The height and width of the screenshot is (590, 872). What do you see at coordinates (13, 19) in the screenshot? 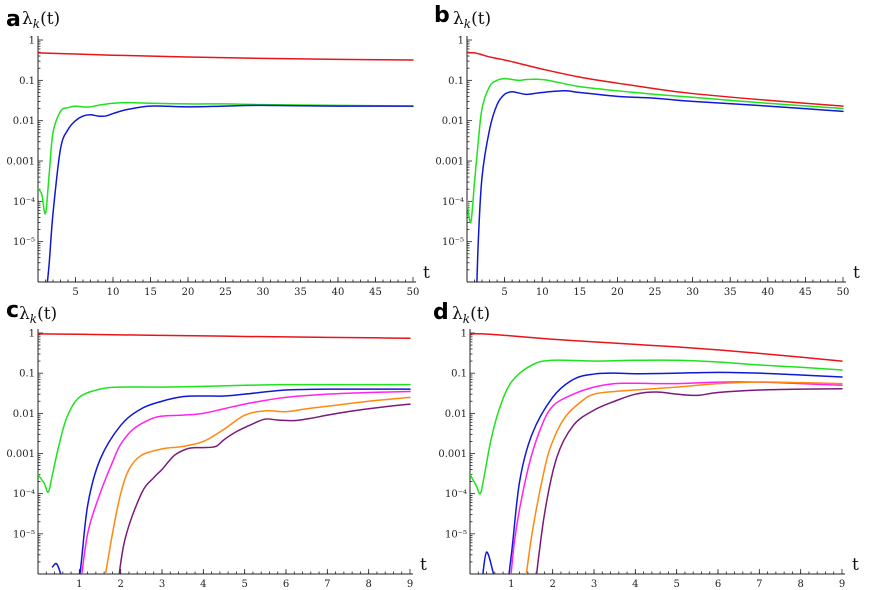
I see `panel-letter: a` at bounding box center [13, 19].